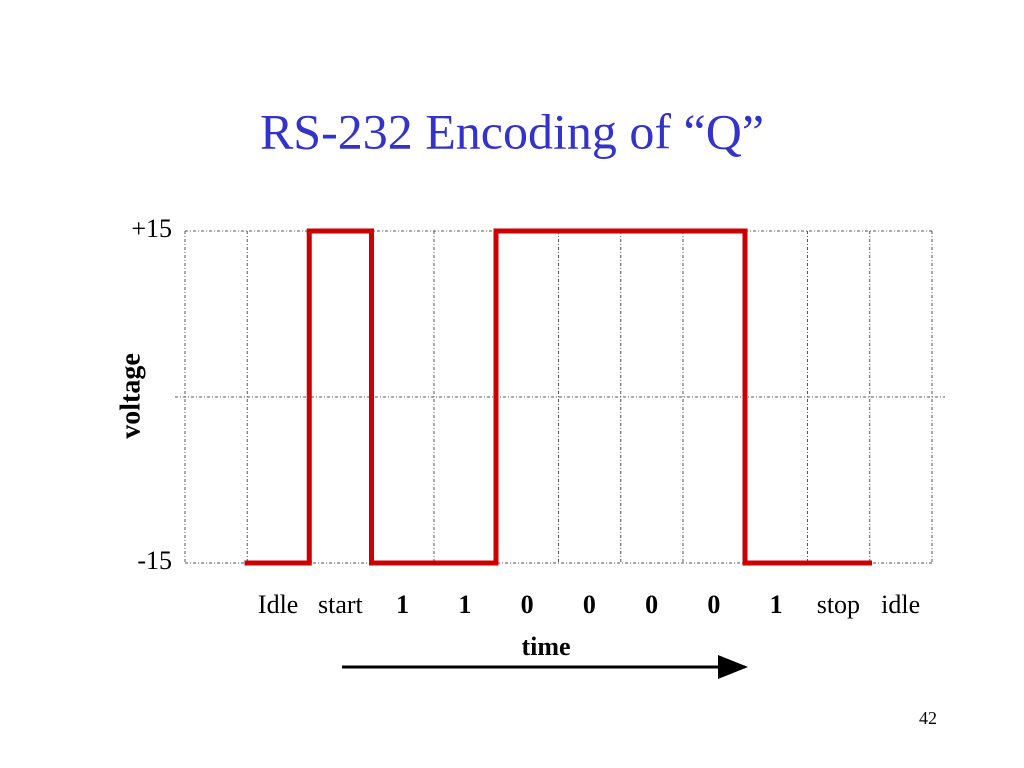 This screenshot has height=768, width=1024. I want to click on x-tick-label: stop, so click(838, 604).